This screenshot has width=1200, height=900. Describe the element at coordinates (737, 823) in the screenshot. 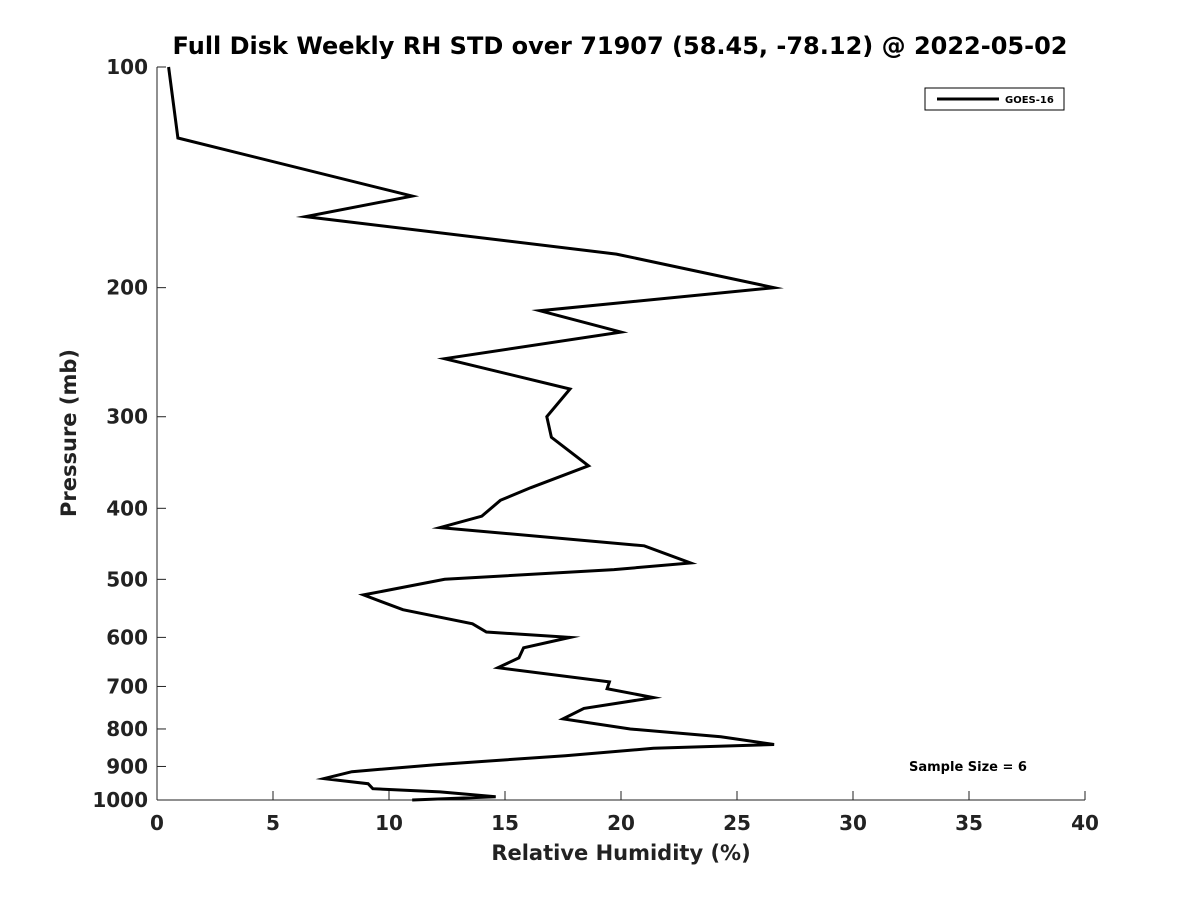

I see `x-tick-label: 25` at that location.